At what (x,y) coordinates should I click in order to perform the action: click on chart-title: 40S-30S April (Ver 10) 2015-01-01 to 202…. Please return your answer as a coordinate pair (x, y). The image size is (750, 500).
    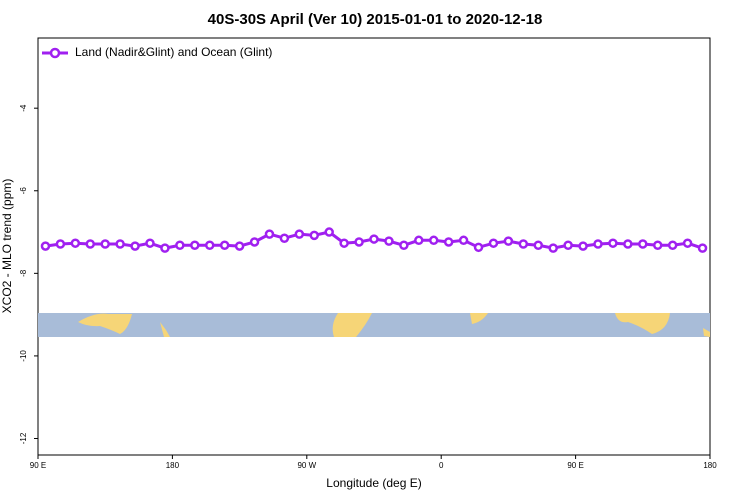
    Looking at the image, I should click on (375, 19).